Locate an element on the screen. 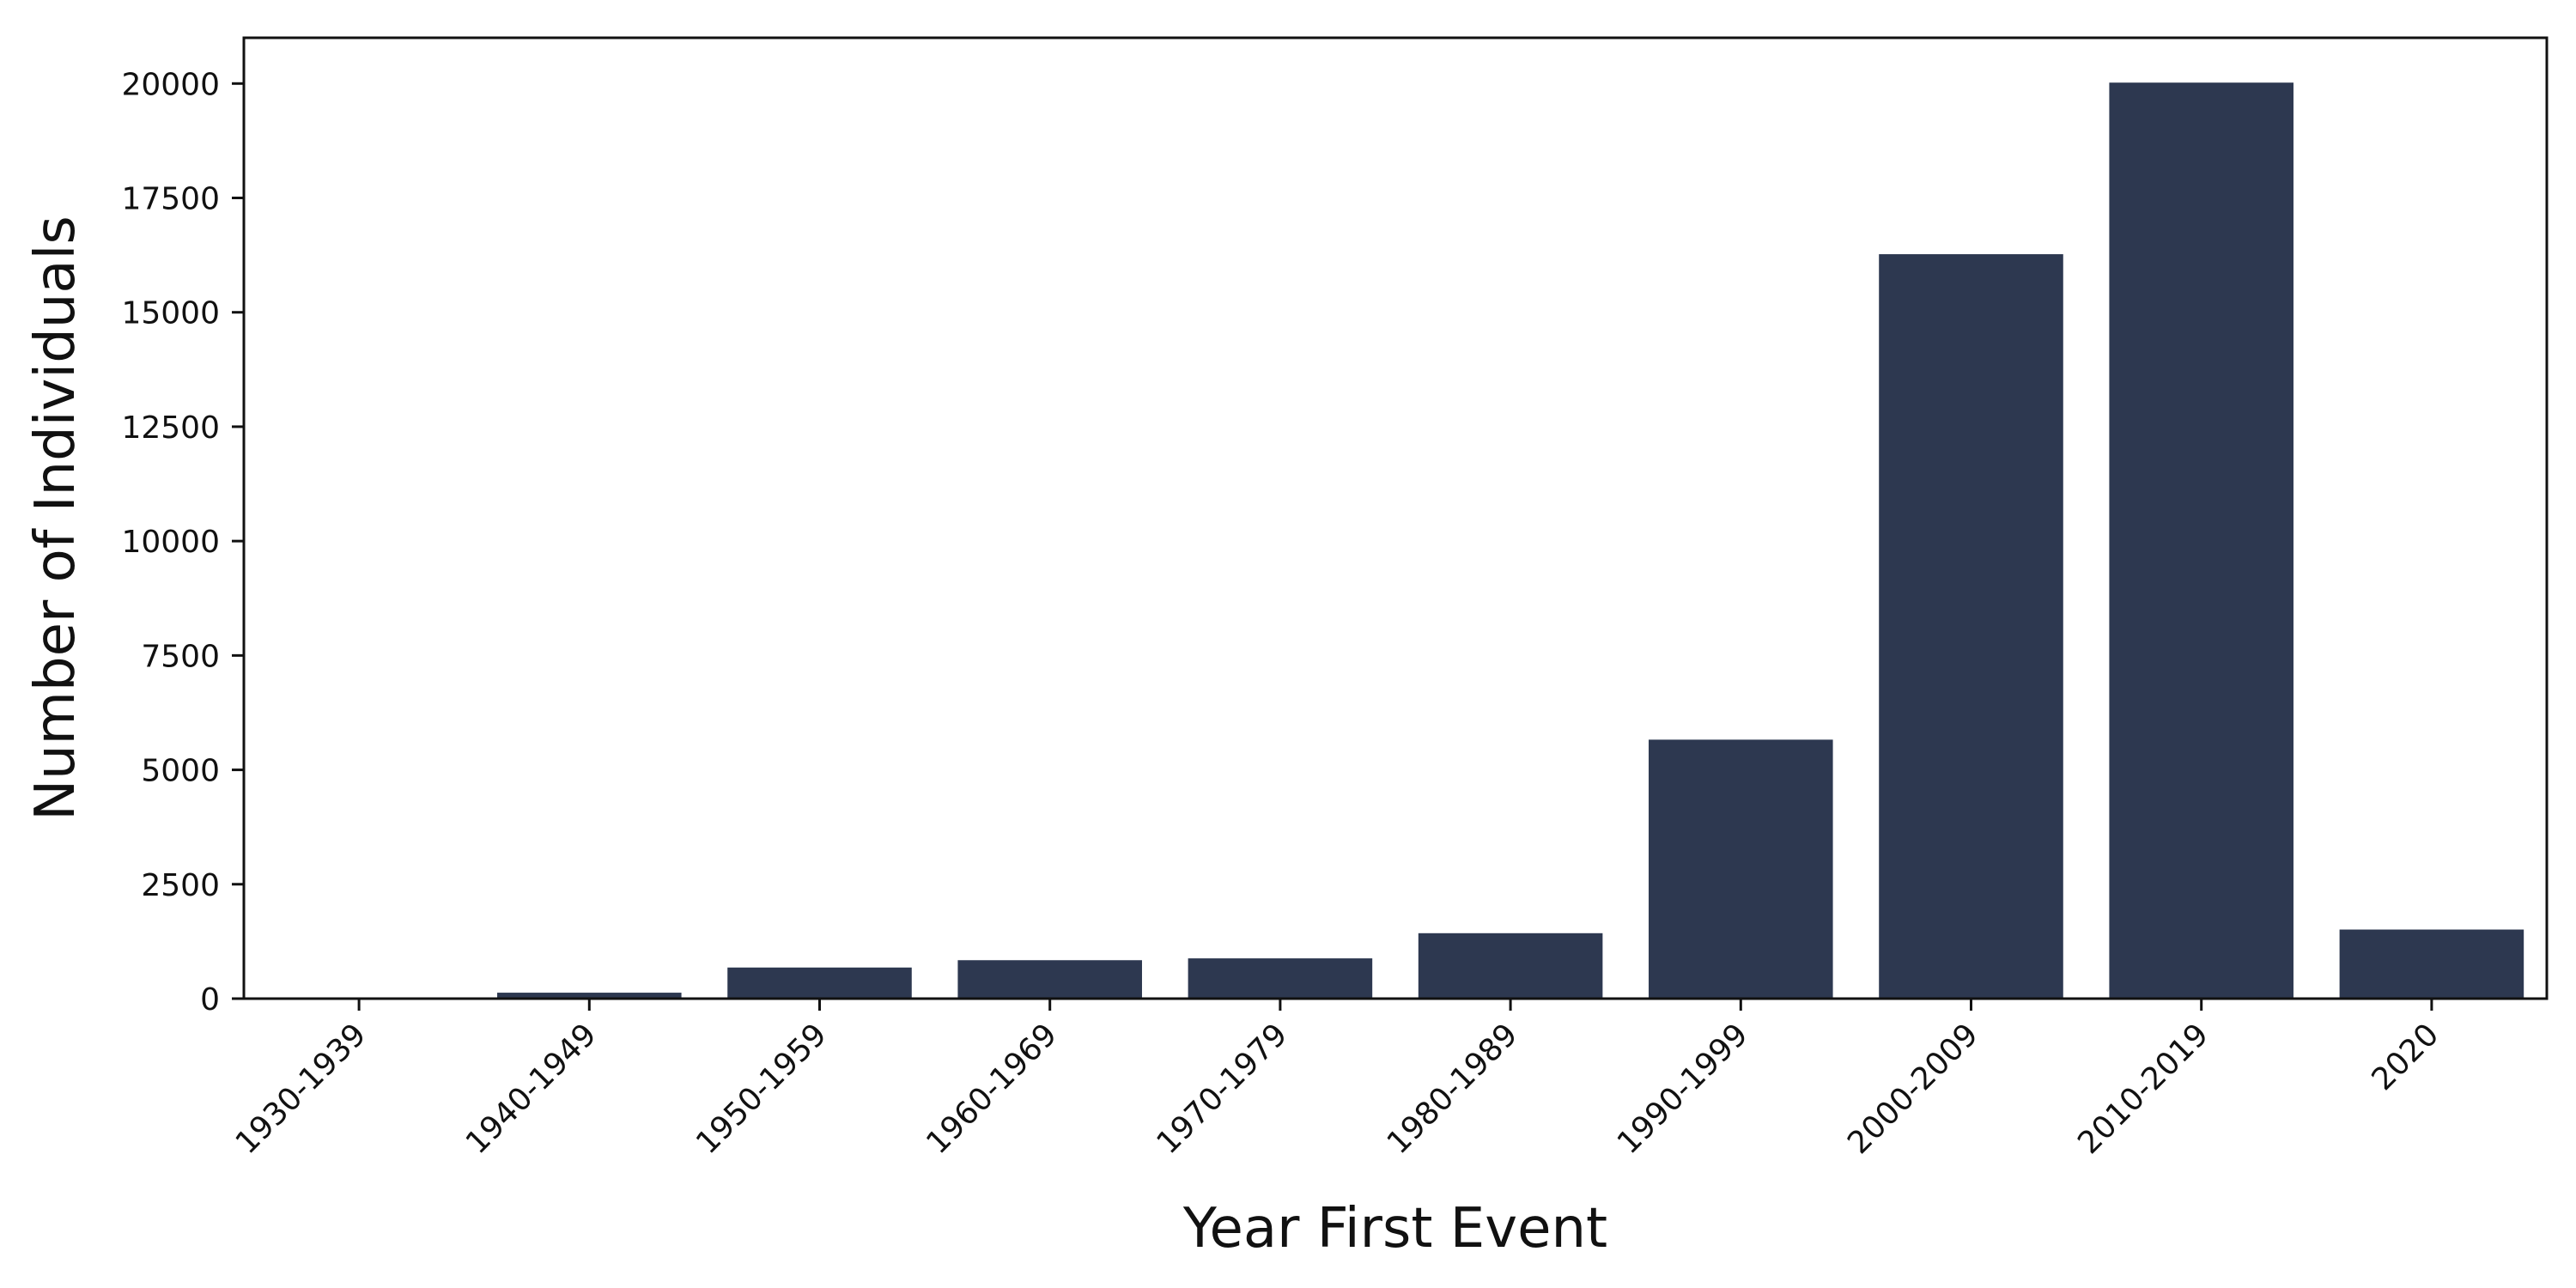  x-tick-label: 2000-2009 is located at coordinates (1913, 1089).